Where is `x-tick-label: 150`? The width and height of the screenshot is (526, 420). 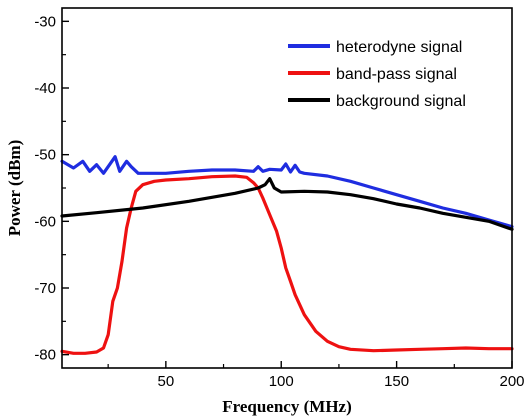
x-tick-label: 150 is located at coordinates (396, 381).